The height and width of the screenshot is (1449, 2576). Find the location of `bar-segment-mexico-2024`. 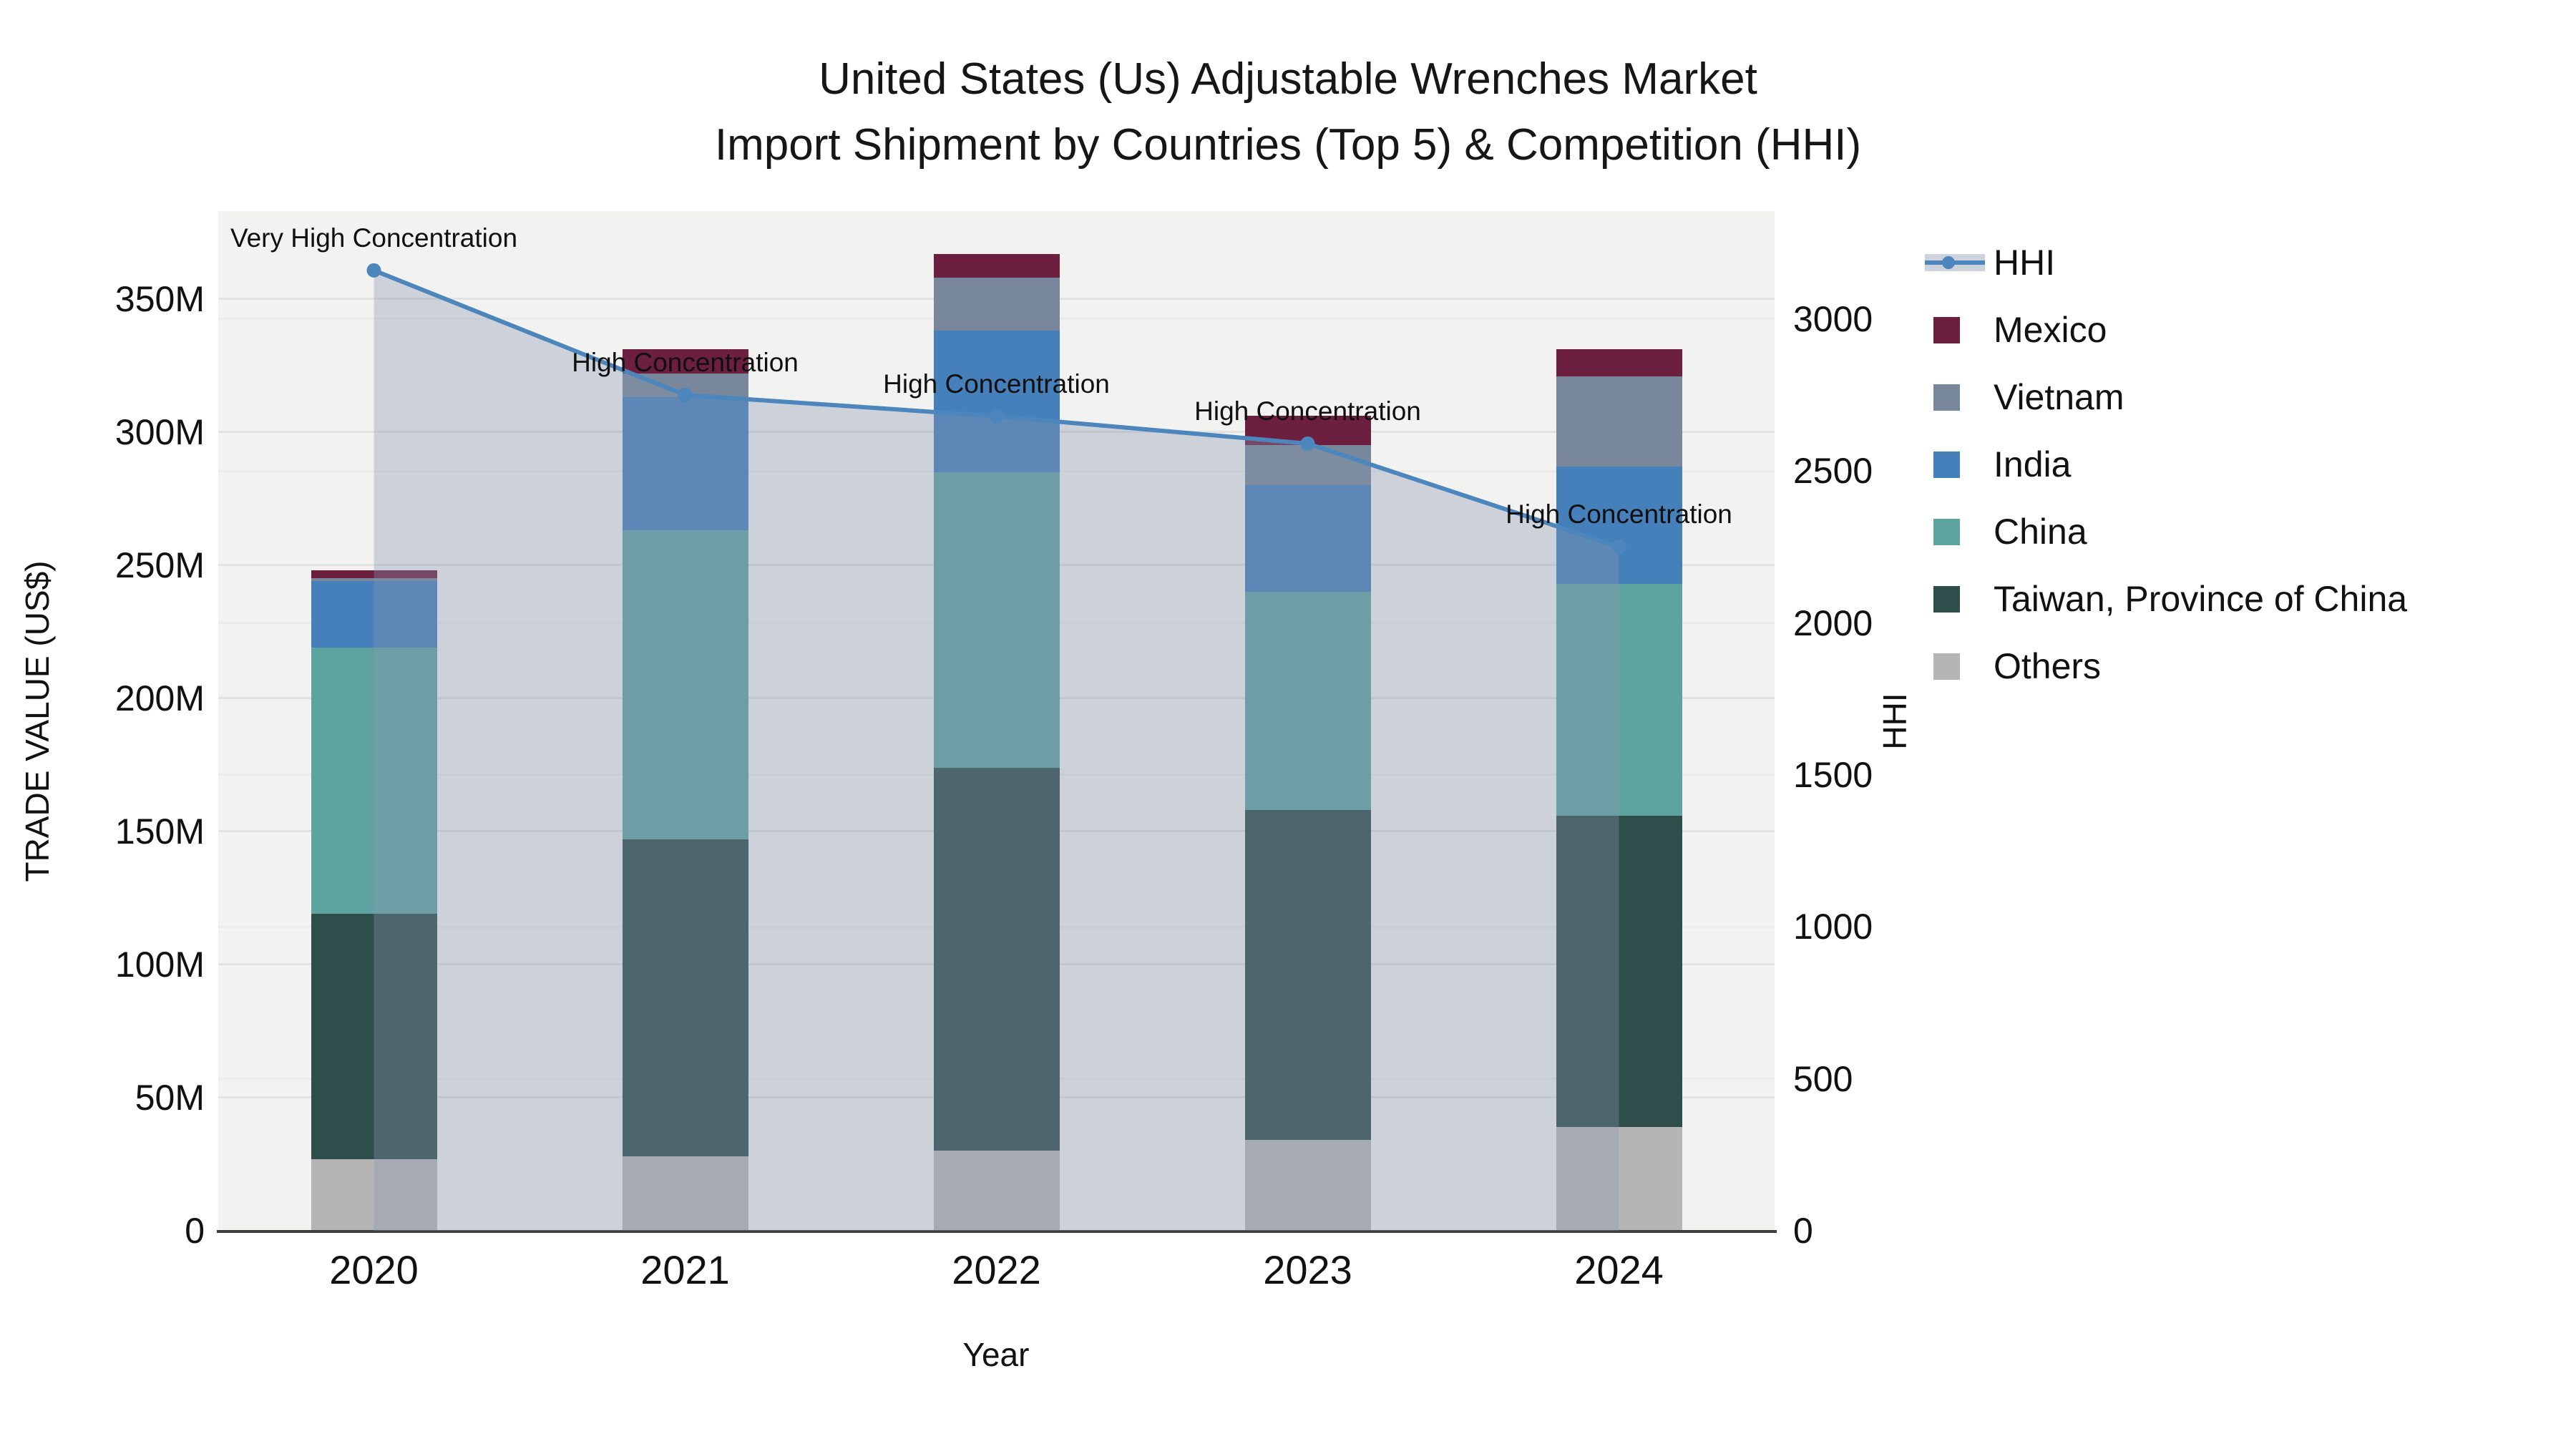

bar-segment-mexico-2024 is located at coordinates (1619, 362).